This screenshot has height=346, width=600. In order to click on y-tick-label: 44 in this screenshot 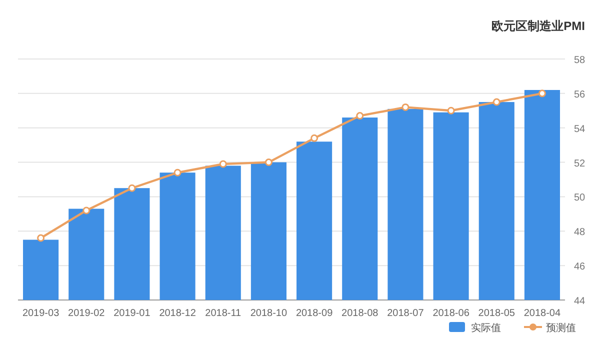, I will do `click(580, 301)`.